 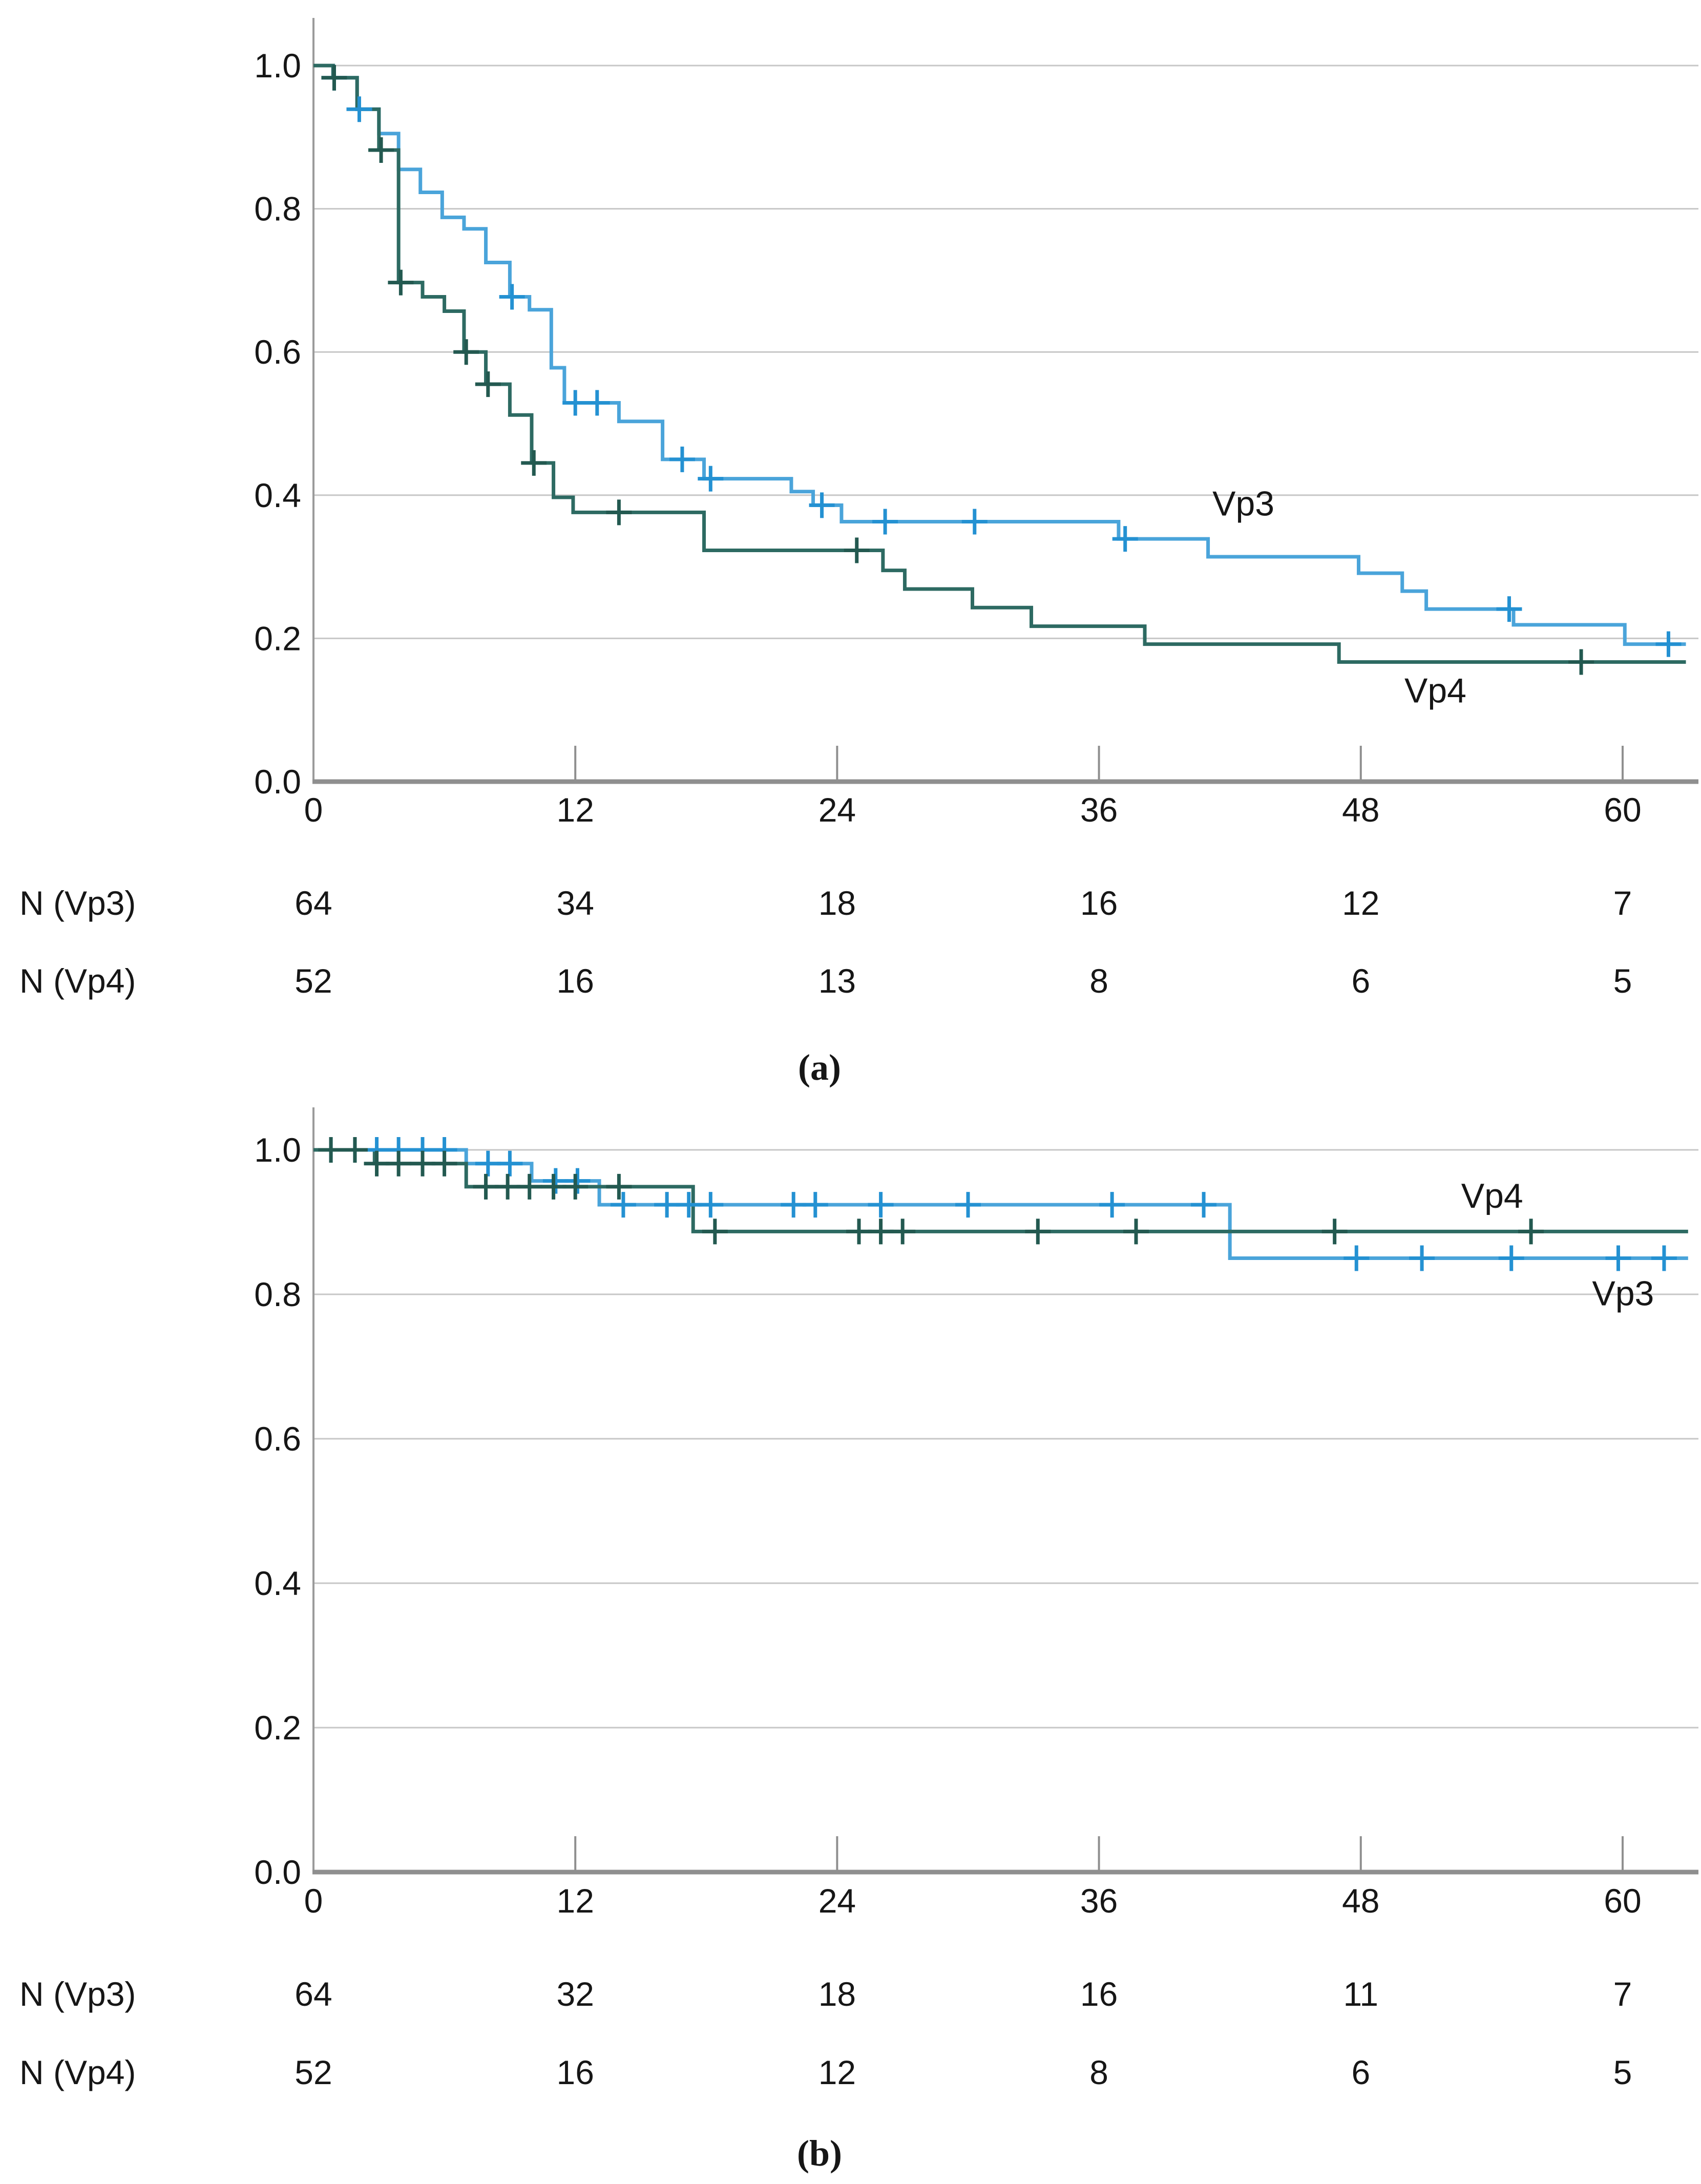 I want to click on risk-value: 34, so click(x=575, y=903).